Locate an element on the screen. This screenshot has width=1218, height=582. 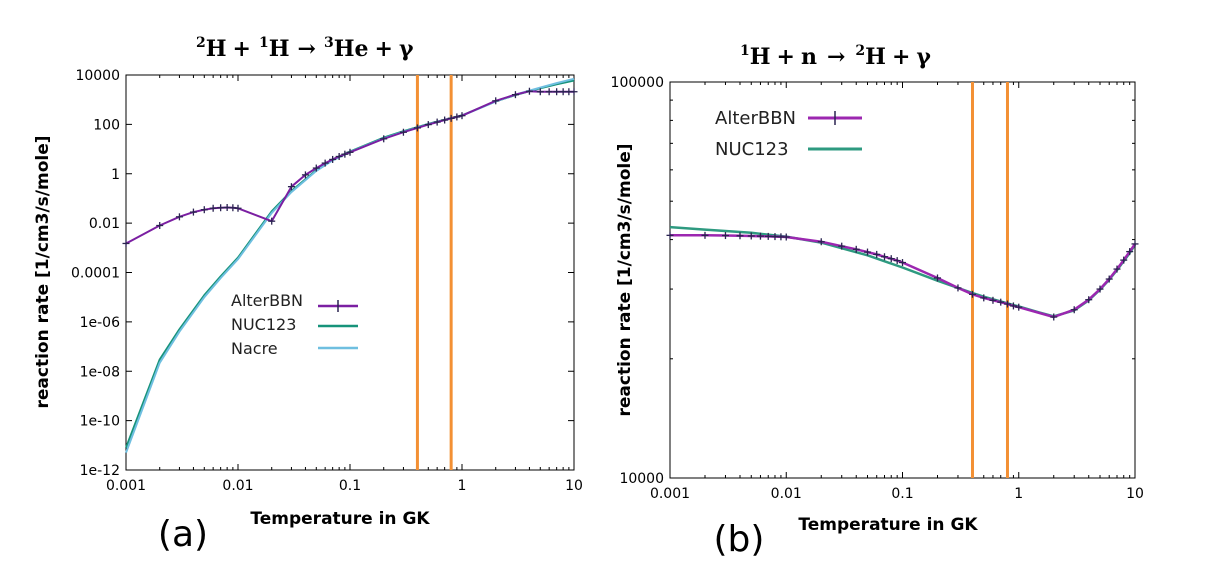
chart-a-xlabel: Temperature in GK is located at coordinates (340, 519).